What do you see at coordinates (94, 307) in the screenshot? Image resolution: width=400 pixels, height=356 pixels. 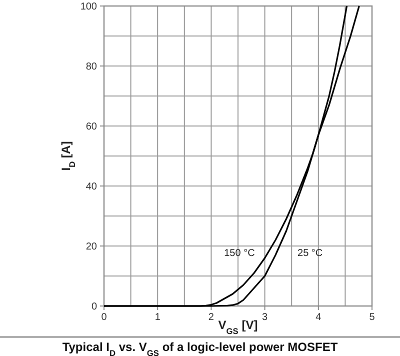 I see `y-tick-label: 0` at bounding box center [94, 307].